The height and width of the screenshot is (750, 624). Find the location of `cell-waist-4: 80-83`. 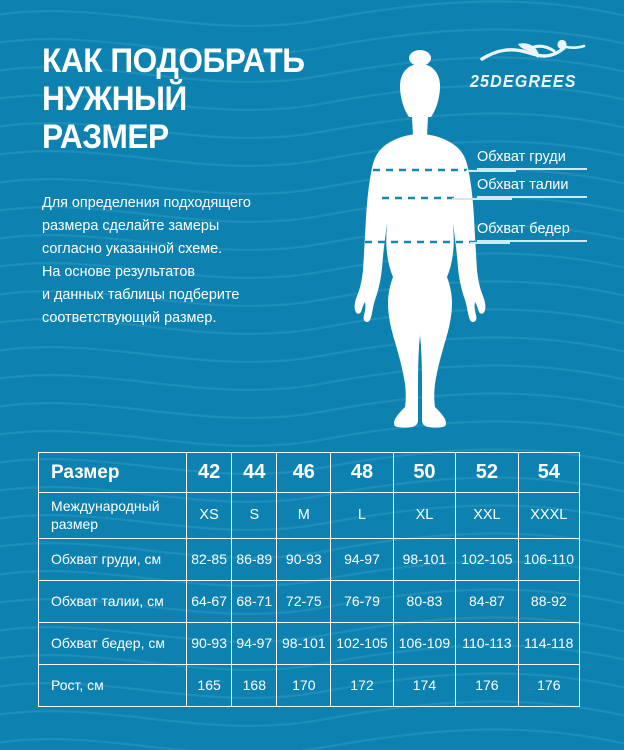

cell-waist-4: 80-83 is located at coordinates (424, 601).